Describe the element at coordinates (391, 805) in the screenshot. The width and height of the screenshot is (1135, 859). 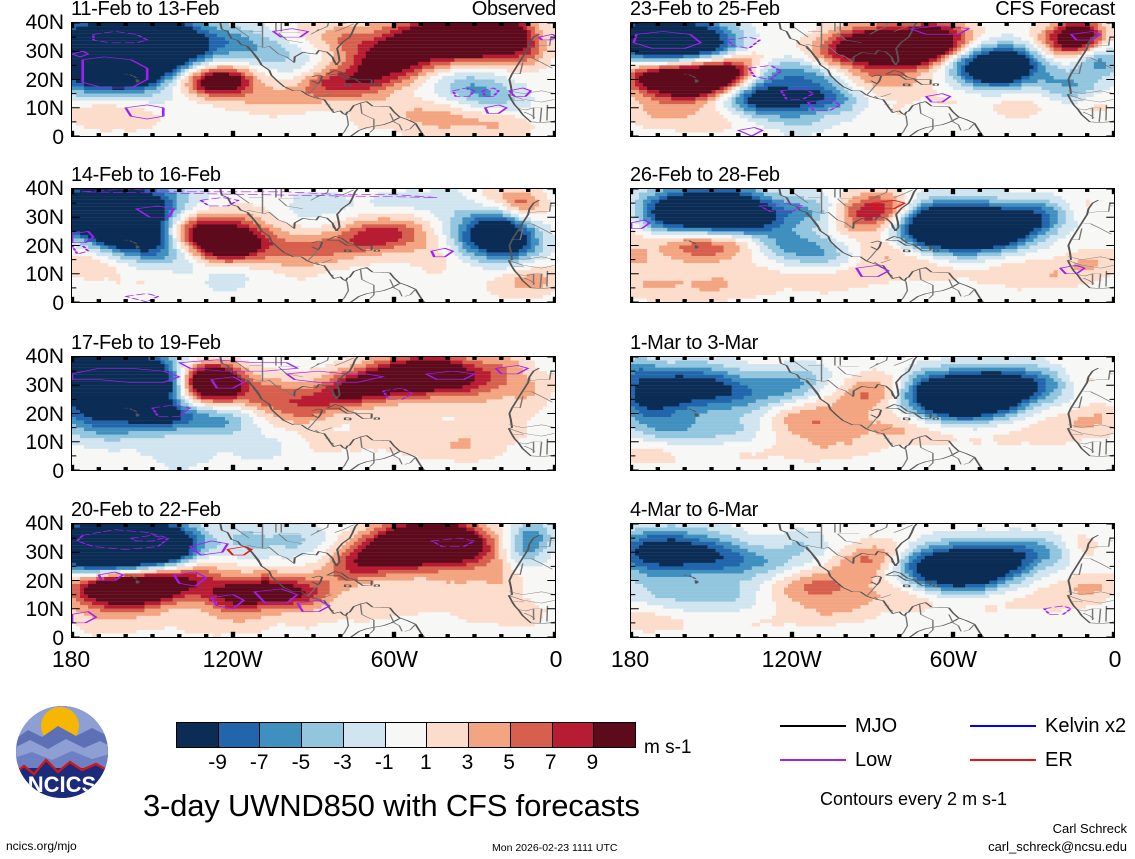
I see `figure-title: 3-day UWND850 with CFS forecasts` at that location.